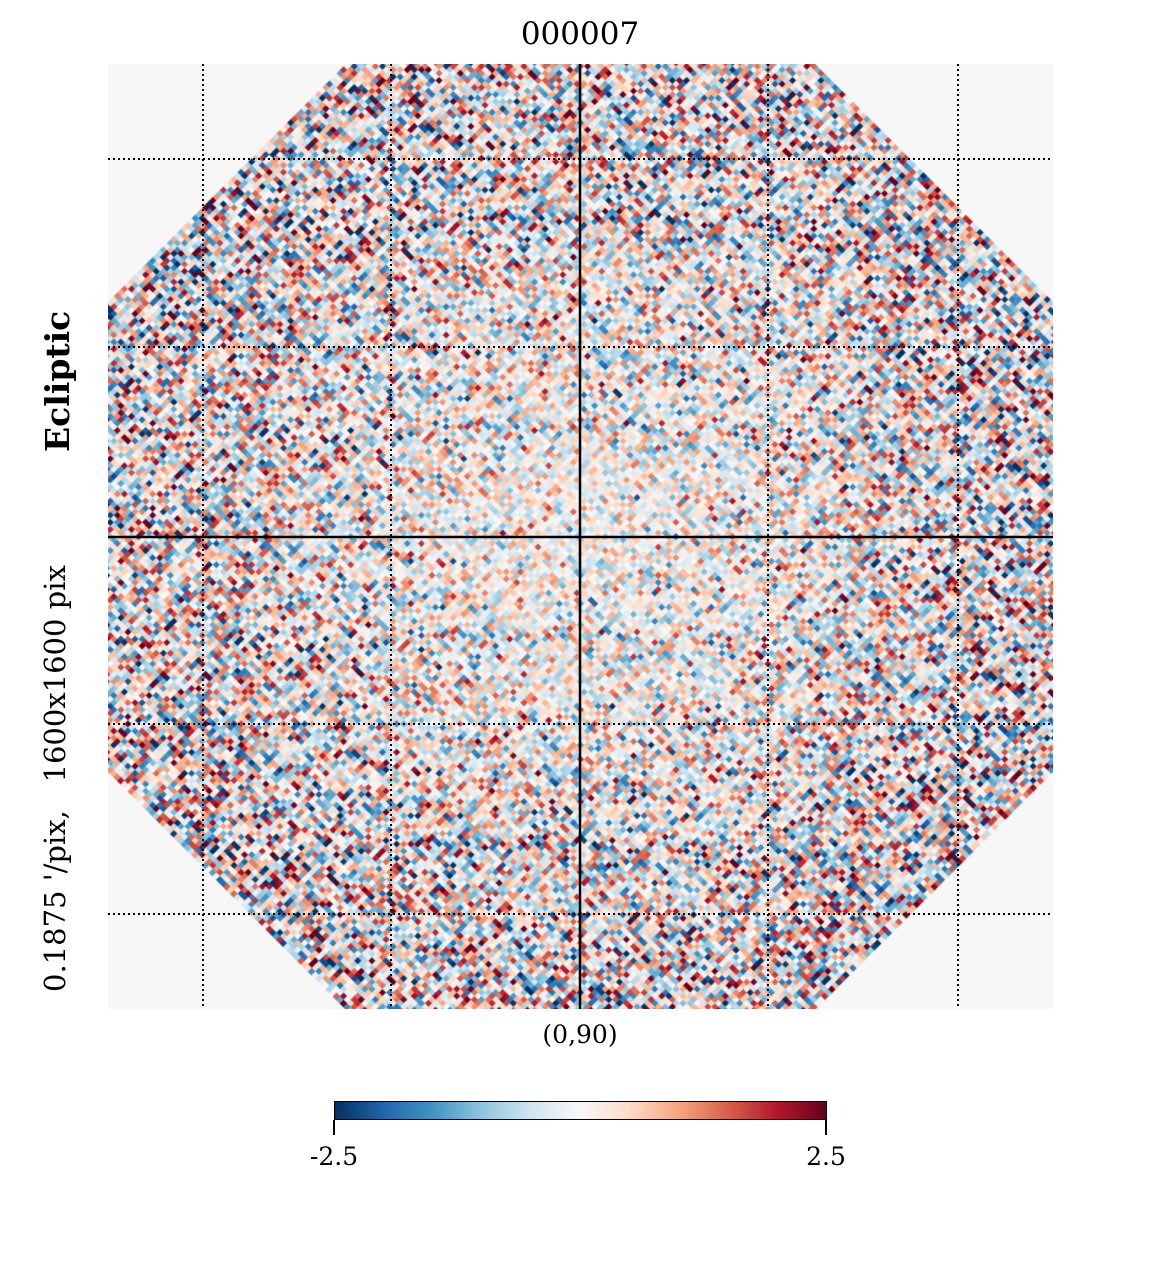  What do you see at coordinates (826, 1127) in the screenshot?
I see `colorbar-tick-max` at bounding box center [826, 1127].